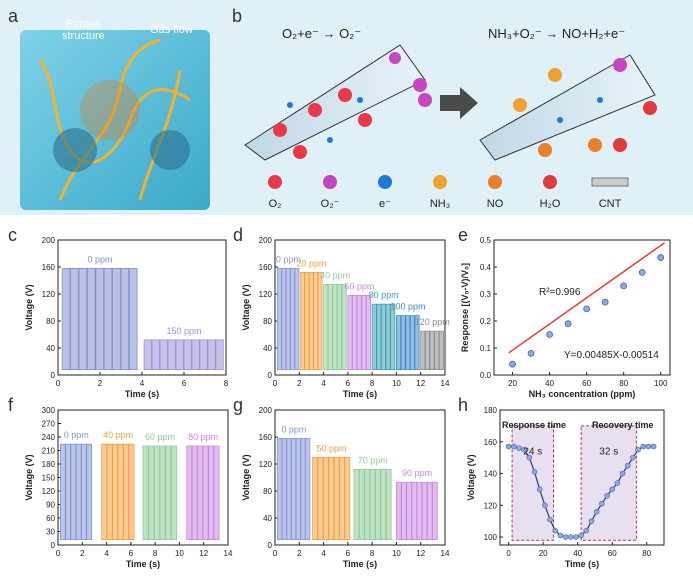  What do you see at coordinates (335, 276) in the screenshot?
I see `series-label-d-2: 40 ppm` at bounding box center [335, 276].